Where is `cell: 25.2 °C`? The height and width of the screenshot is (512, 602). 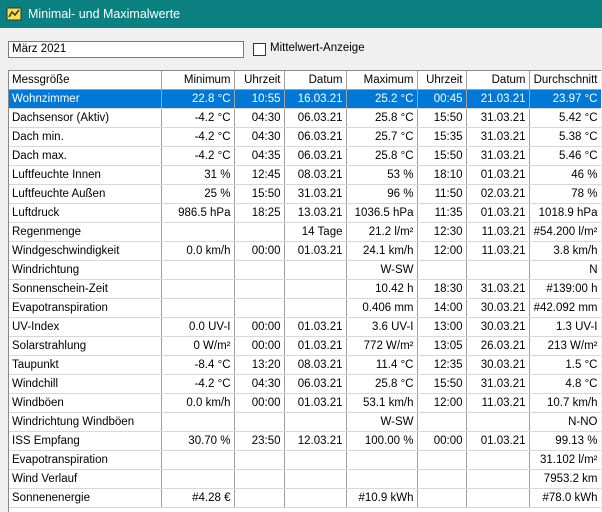 cell: 25.2 °C is located at coordinates (382, 99).